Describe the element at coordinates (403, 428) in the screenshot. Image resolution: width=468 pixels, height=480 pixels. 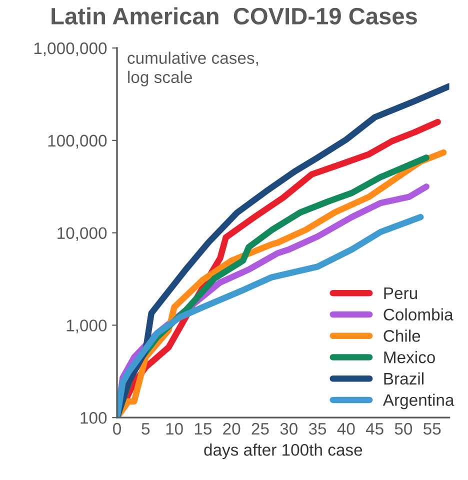
I see `x-tick-label: 50` at that location.